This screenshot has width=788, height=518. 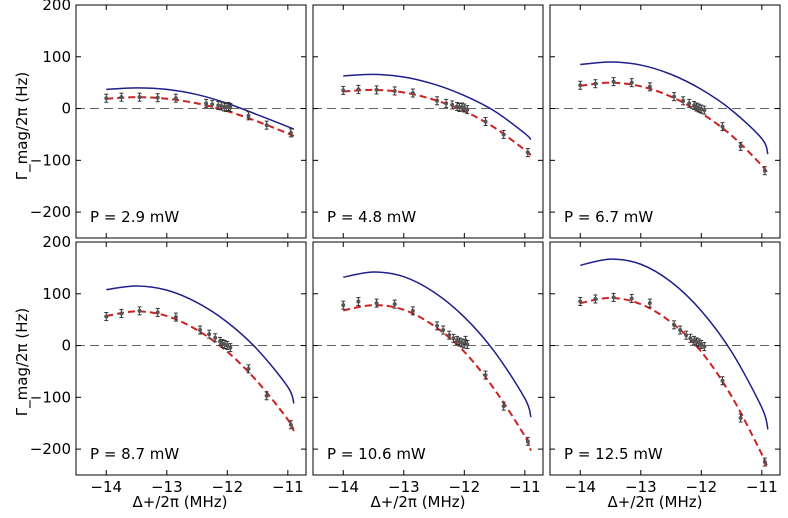 I want to click on panel-6: −14 −13 −12 −11 P = 12.5 mW, so click(x=665, y=368).